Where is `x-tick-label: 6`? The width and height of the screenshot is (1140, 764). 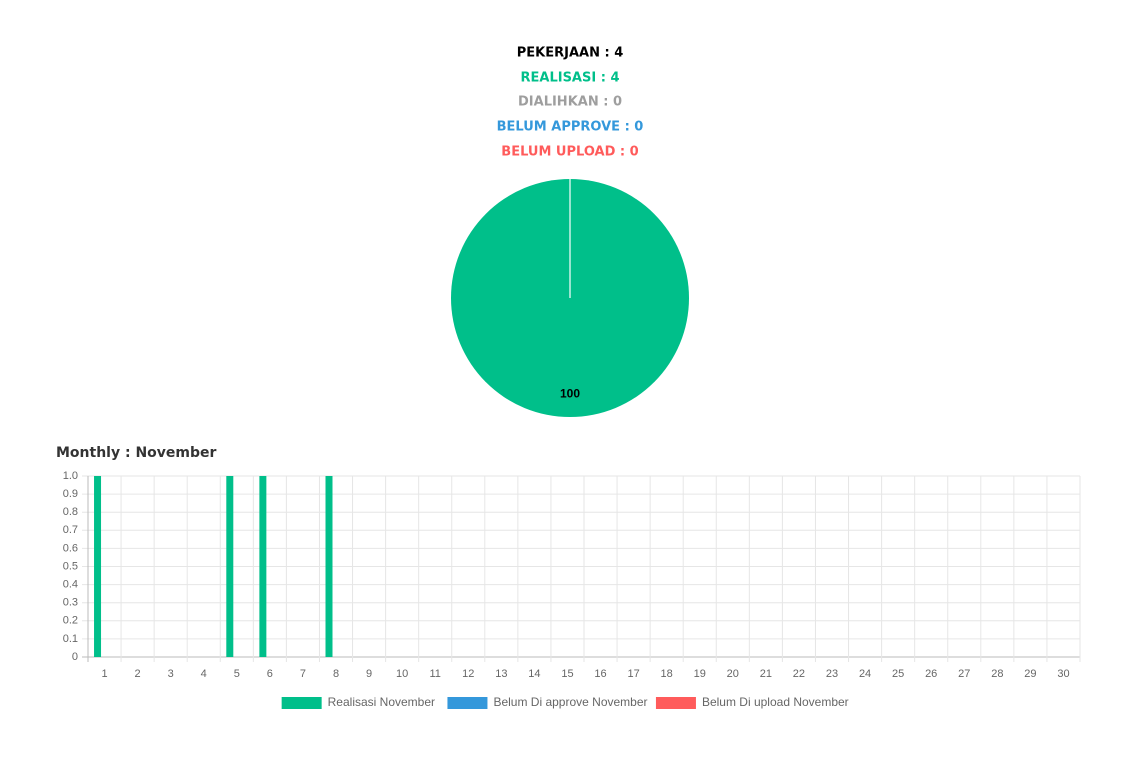
x-tick-label: 6 is located at coordinates (270, 674).